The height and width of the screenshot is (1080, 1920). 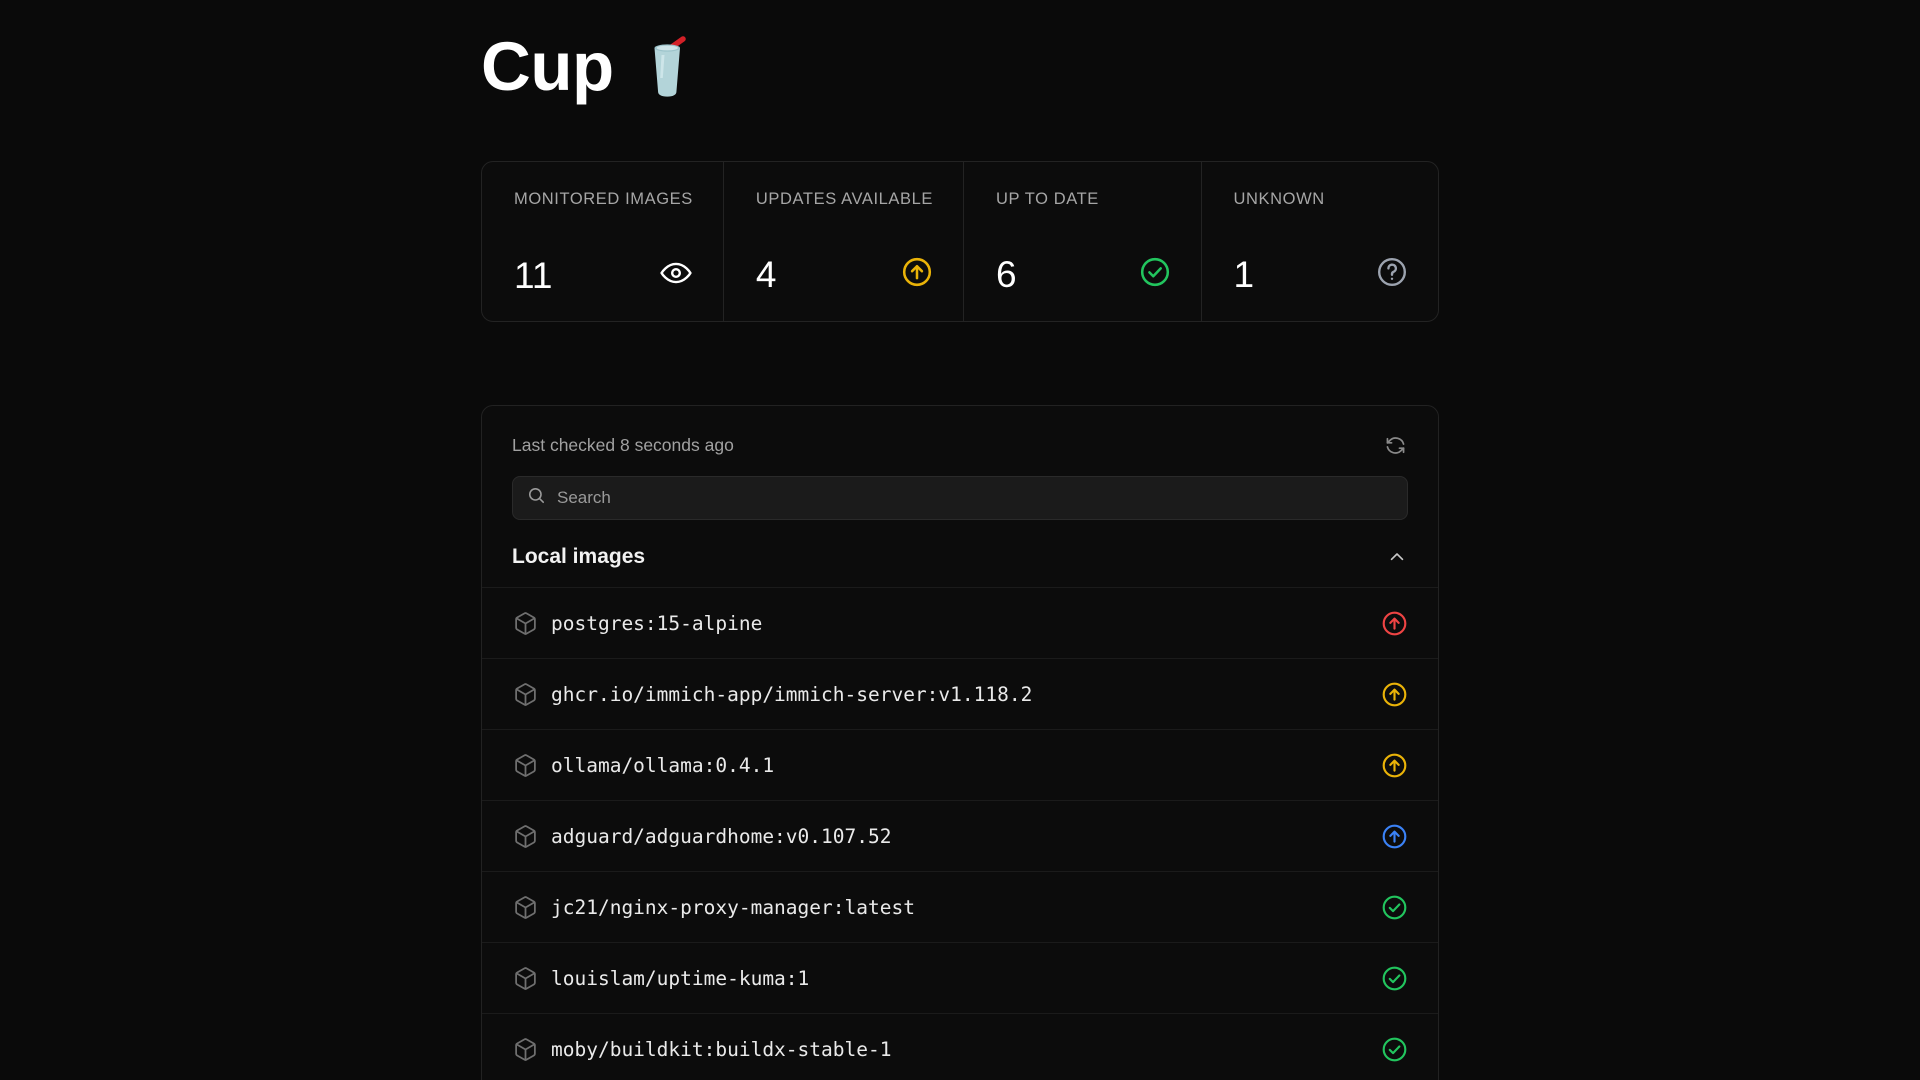 What do you see at coordinates (1320, 241) in the screenshot?
I see `stat-card-unknown: UNKNOWN 1` at bounding box center [1320, 241].